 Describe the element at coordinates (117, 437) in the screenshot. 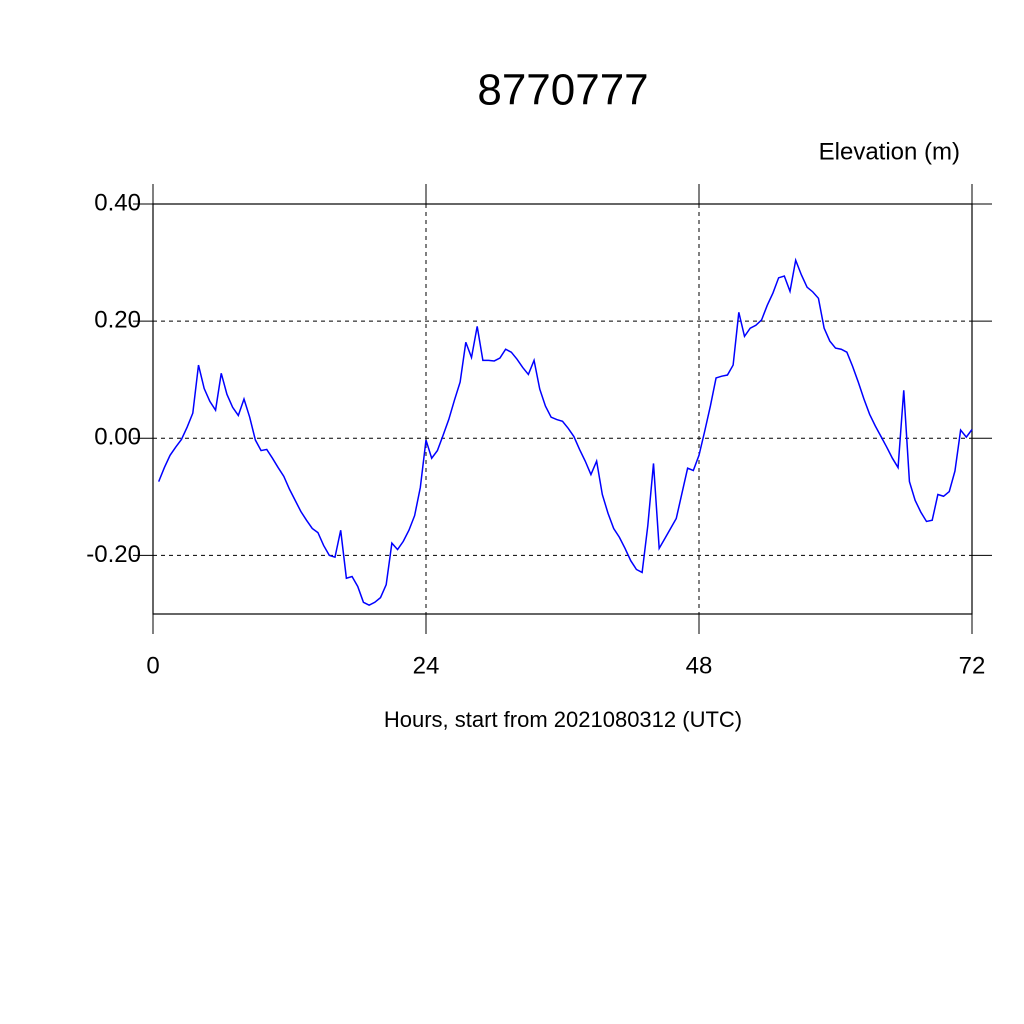

I see `y-tick-label: 0.00` at that location.